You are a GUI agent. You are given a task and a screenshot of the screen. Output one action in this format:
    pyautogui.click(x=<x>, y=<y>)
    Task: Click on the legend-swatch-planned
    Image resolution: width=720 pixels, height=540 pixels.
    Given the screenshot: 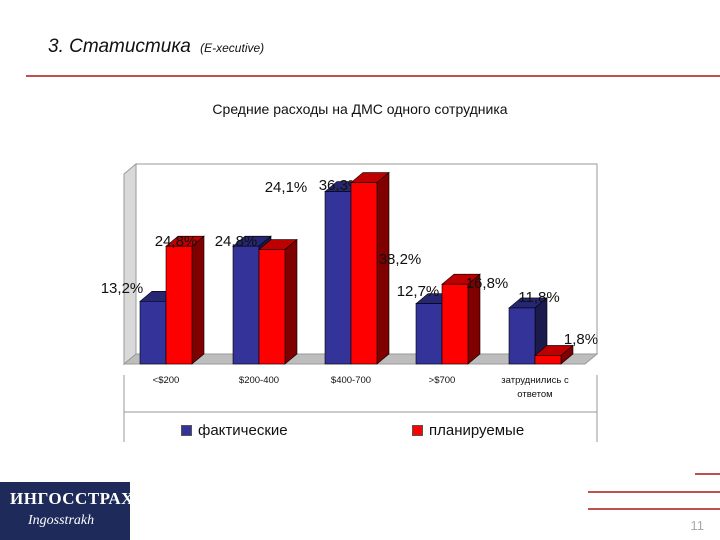 What is the action you would take?
    pyautogui.click(x=417, y=430)
    